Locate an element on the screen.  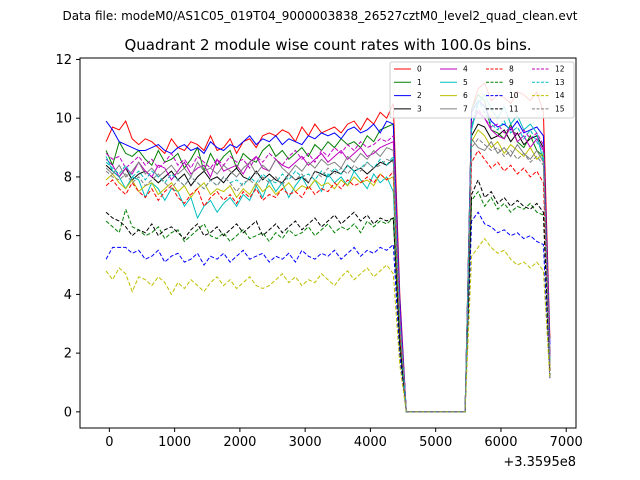
y-tick-label: 6 is located at coordinates (68, 236).